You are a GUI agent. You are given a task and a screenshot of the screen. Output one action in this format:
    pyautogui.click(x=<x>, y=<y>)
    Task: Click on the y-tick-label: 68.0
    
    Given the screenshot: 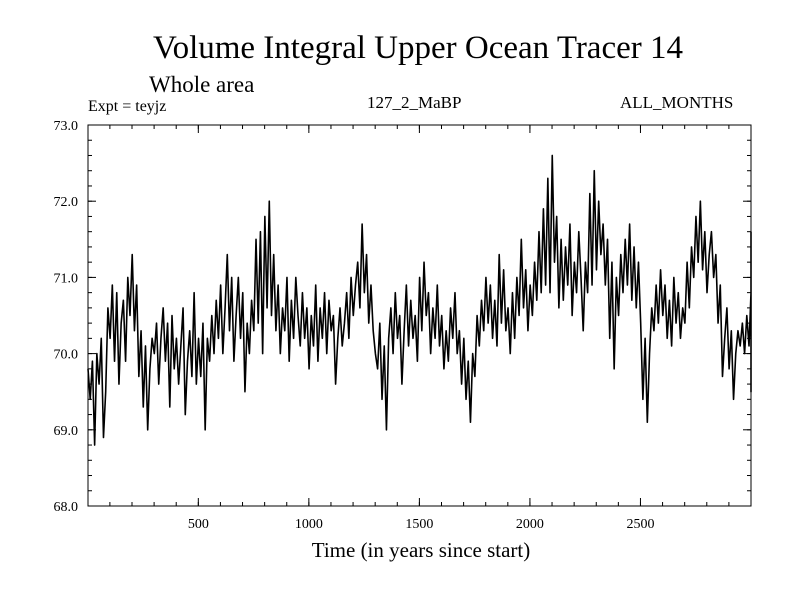 What is the action you would take?
    pyautogui.click(x=66, y=507)
    